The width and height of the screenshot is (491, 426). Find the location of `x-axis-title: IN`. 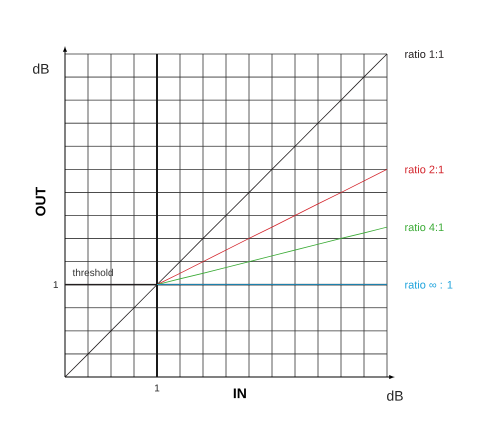

x-axis-title: IN is located at coordinates (240, 393).